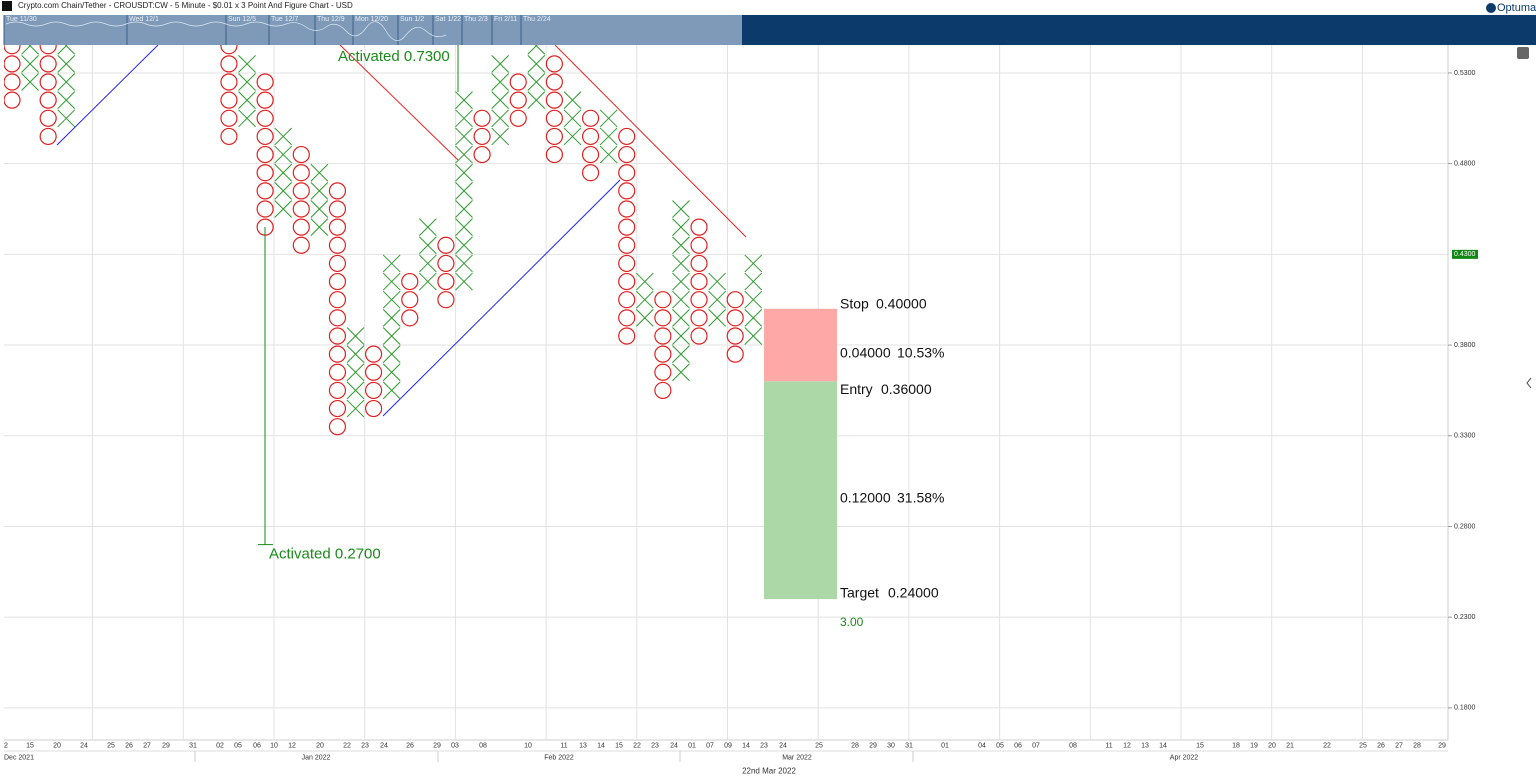  Describe the element at coordinates (982, 745) in the screenshot. I see `x-tick-label: 04` at that location.